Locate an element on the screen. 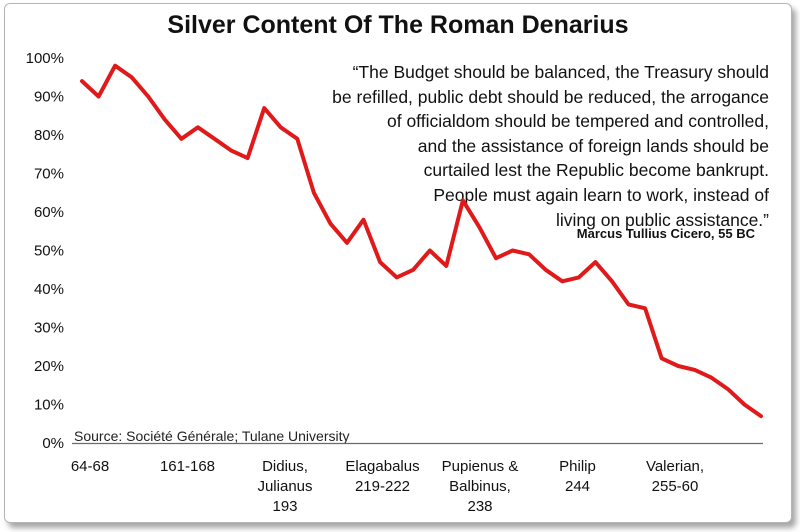 Image resolution: width=800 pixels, height=532 pixels. y-tick-label: 10% is located at coordinates (49, 405).